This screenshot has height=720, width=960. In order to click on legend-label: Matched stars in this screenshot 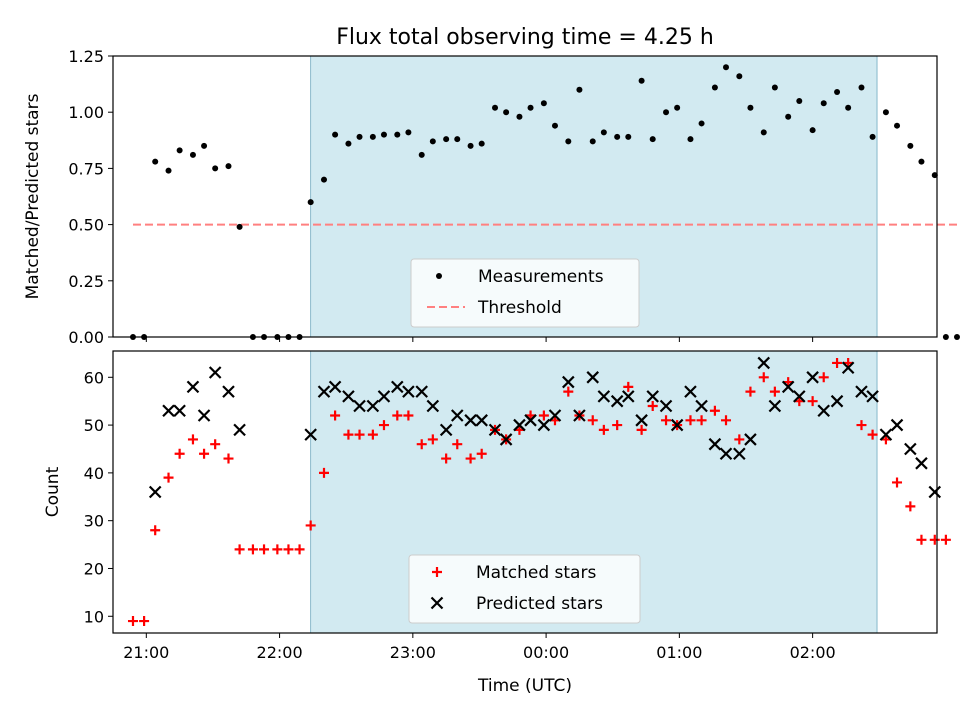, I will do `click(536, 573)`.